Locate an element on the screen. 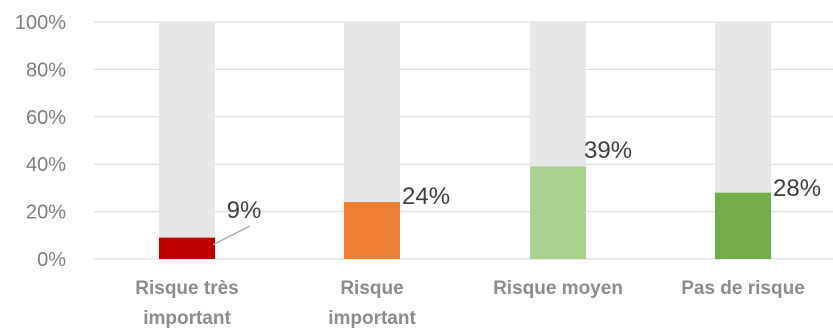 The width and height of the screenshot is (833, 335). x-tick-label: Risque très important is located at coordinates (186, 303).